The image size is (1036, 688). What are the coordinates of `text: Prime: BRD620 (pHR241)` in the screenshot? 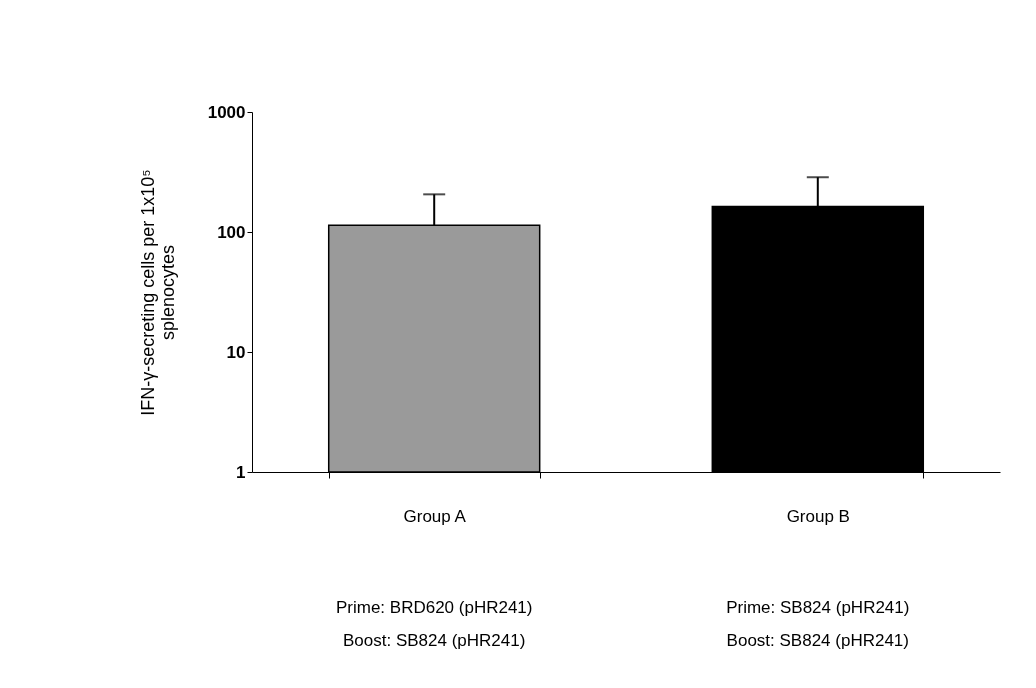 It's located at (434, 607).